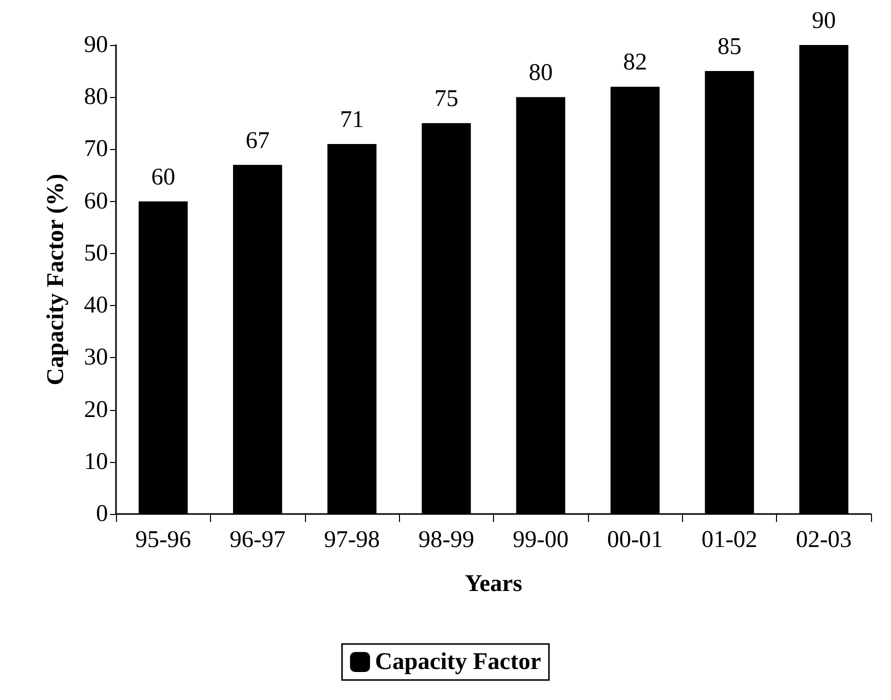  What do you see at coordinates (729, 540) in the screenshot?
I see `x-tick-label: 01-02` at bounding box center [729, 540].